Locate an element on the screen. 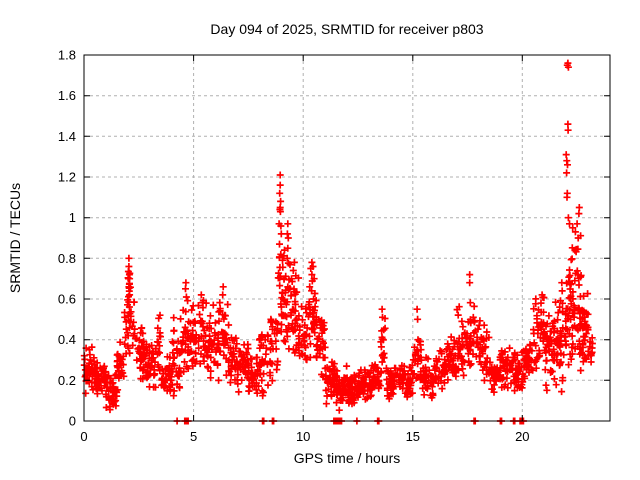 The image size is (640, 480). y-axis-label: SRMTID / TECUs is located at coordinates (15, 238).